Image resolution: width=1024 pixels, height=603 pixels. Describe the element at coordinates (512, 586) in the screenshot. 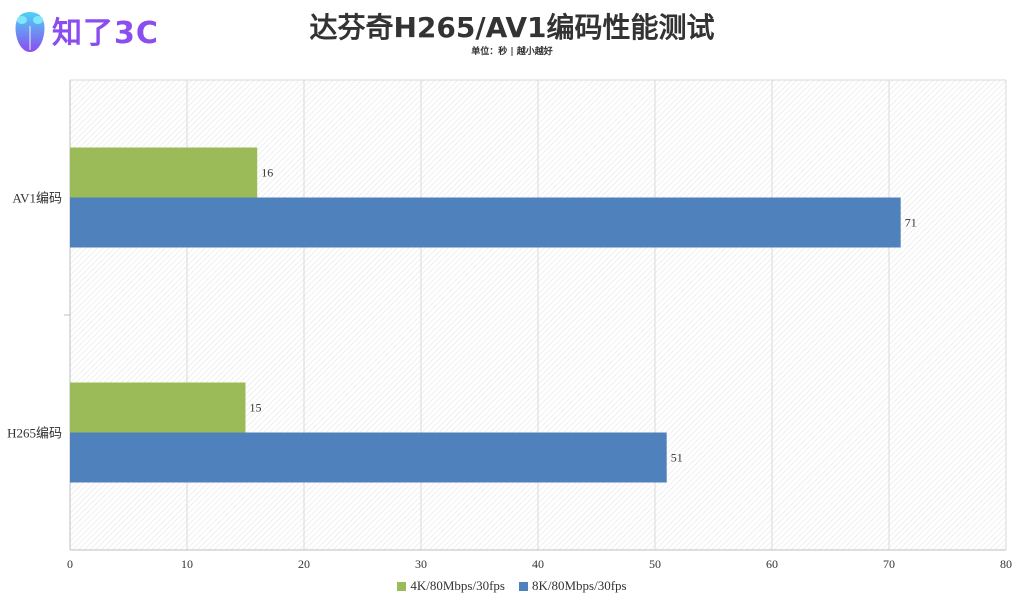

I see `chart-legend: 4K/80Mbps/30fps 8K/80Mbps/30fps` at that location.